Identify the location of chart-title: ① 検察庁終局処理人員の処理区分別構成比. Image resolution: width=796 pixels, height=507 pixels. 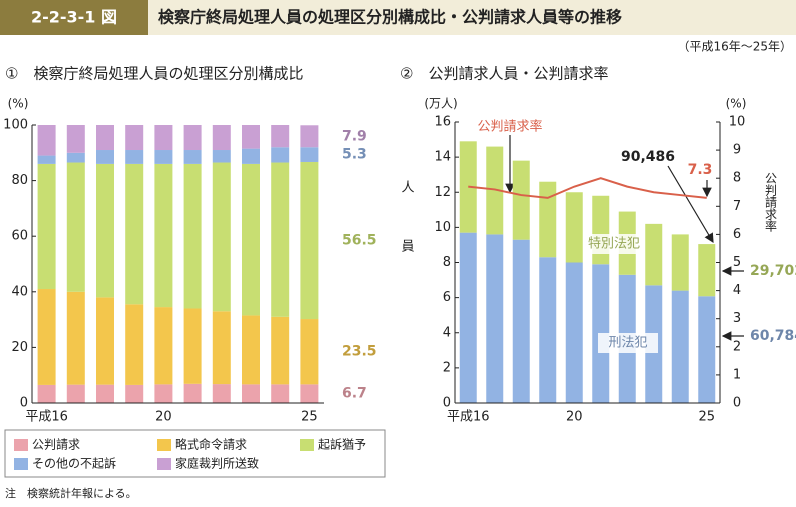
(154, 74).